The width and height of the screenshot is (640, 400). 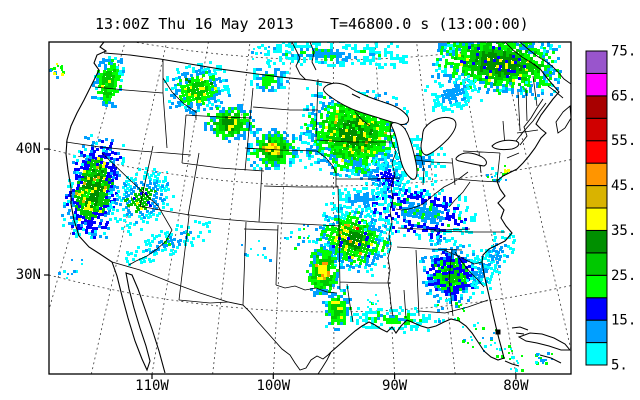 I want to click on plot-title-datetime: 13:00Z Thu 16 May 2013, so click(x=194, y=24).